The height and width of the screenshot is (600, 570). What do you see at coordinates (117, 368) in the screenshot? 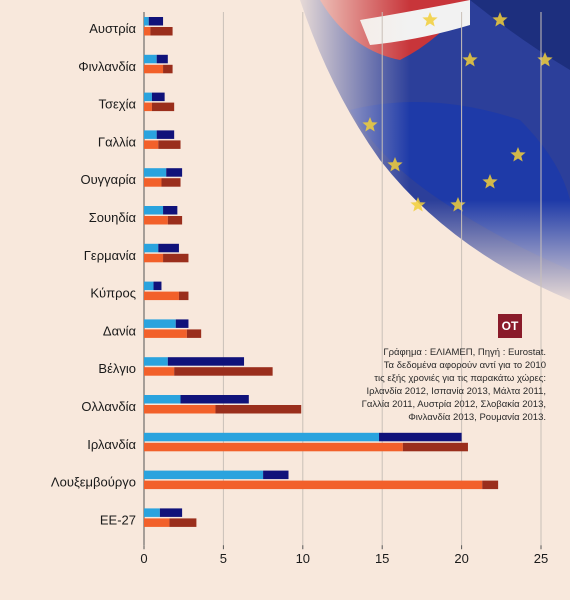
I see `category-label: Βέλγιο` at bounding box center [117, 368].